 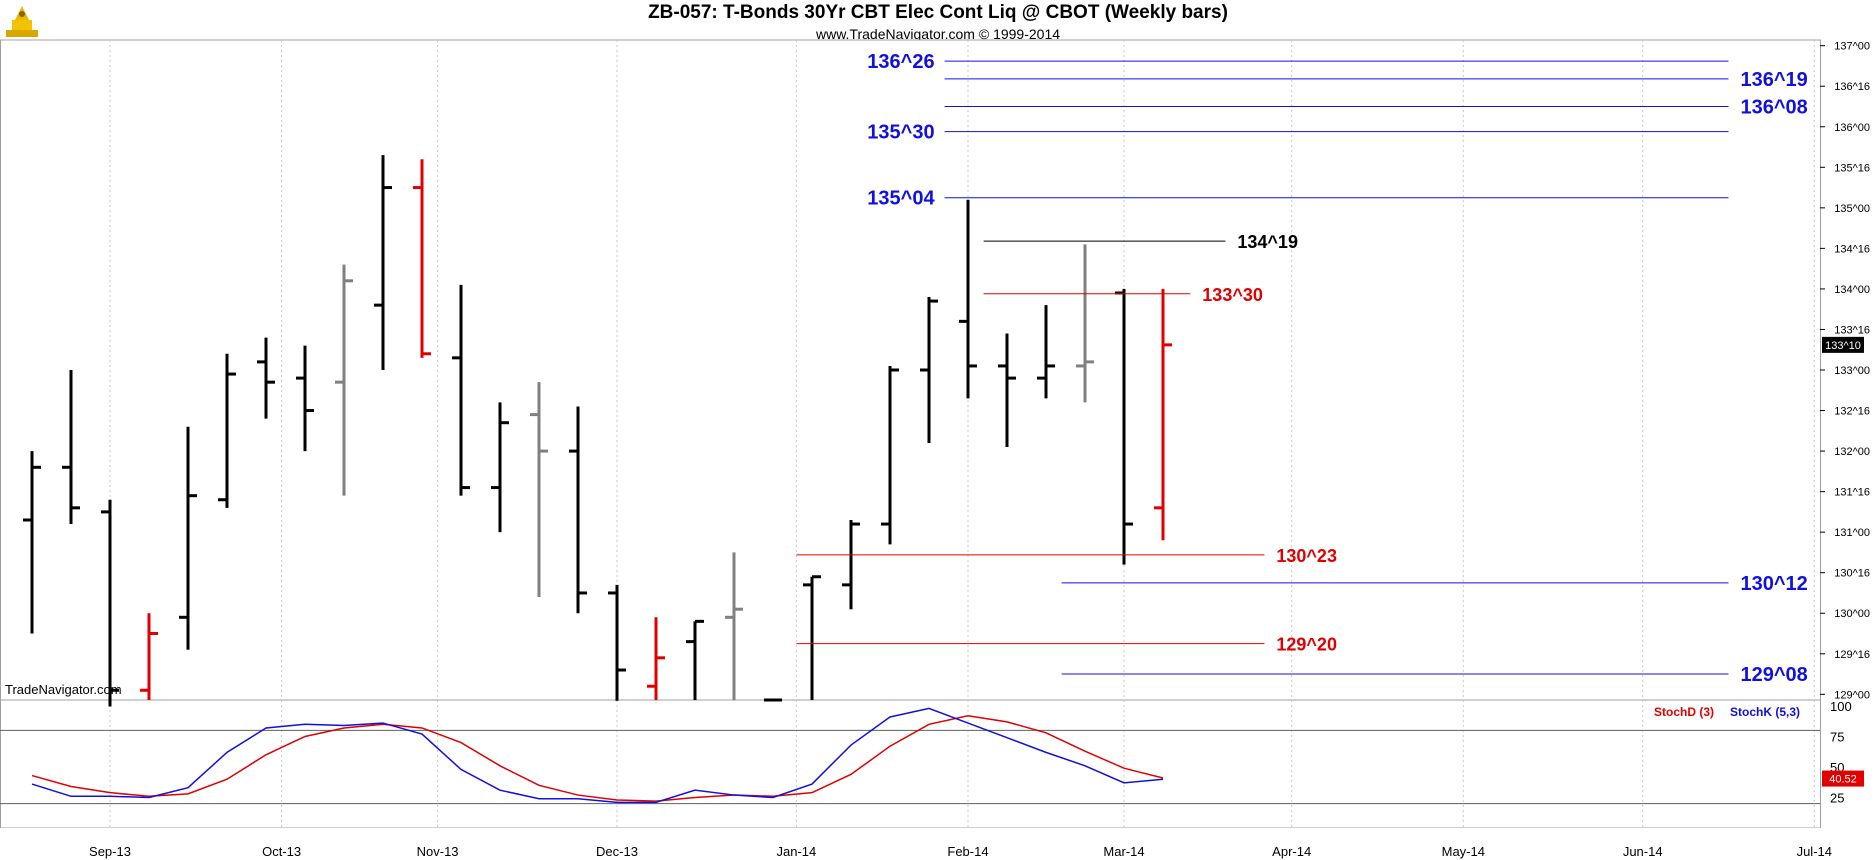 I want to click on time-axis-label: Feb-14, so click(x=967, y=851).